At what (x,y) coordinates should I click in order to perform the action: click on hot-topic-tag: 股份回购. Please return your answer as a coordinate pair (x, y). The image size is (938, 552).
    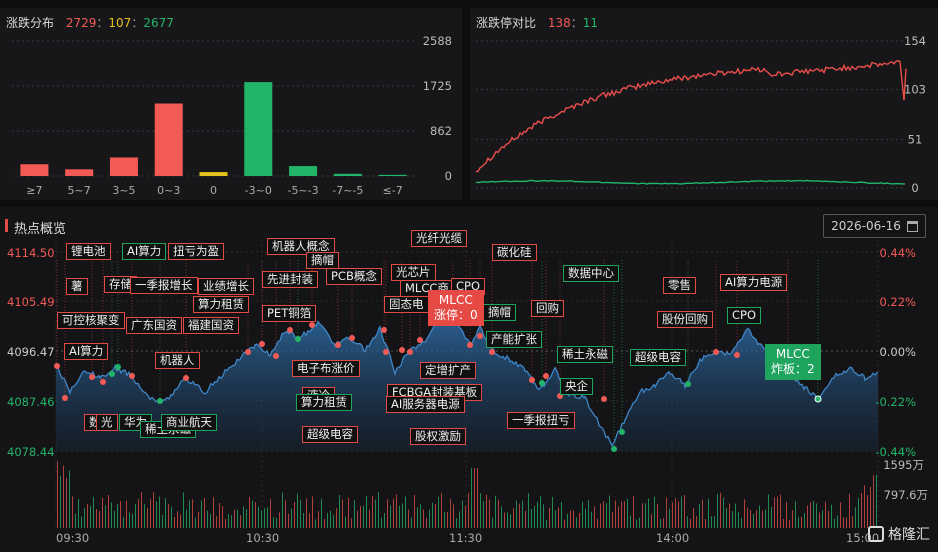
    Looking at the image, I should click on (685, 319).